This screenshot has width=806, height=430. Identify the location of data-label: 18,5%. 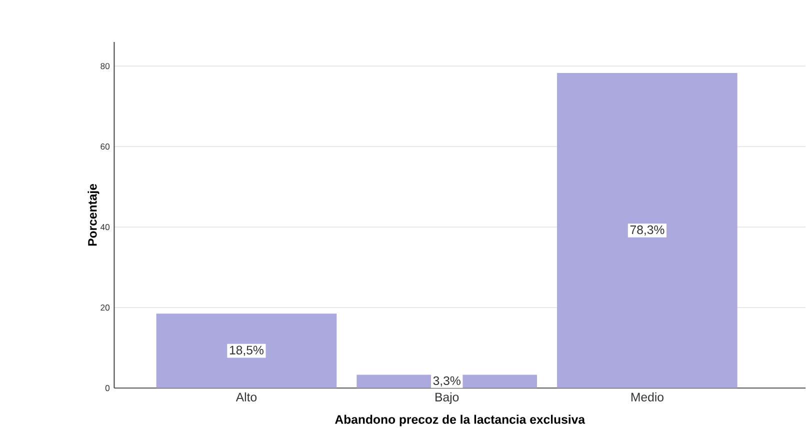
(247, 351).